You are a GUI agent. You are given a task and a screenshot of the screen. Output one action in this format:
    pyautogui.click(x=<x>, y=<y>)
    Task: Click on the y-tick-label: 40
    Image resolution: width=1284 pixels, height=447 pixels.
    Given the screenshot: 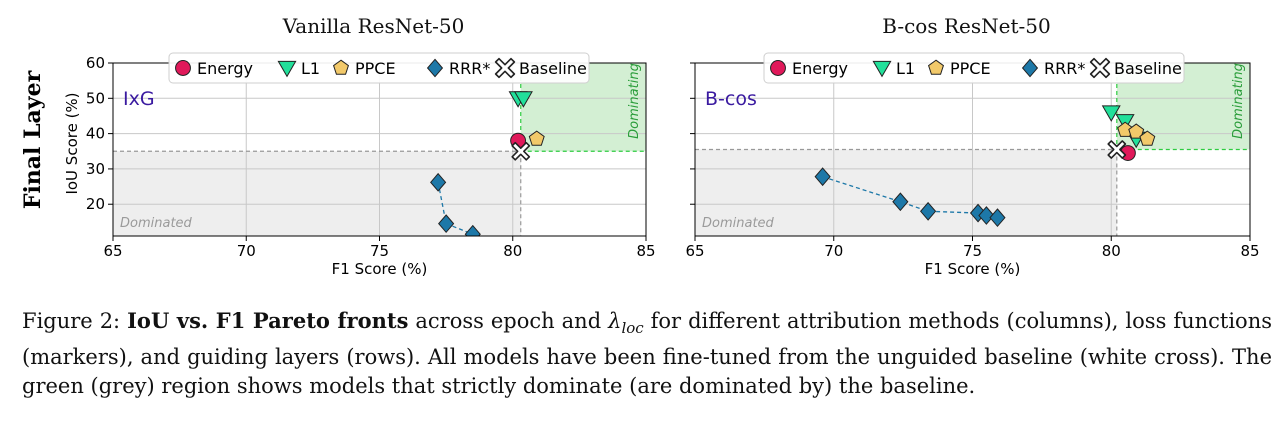 What is the action you would take?
    pyautogui.click(x=95, y=134)
    